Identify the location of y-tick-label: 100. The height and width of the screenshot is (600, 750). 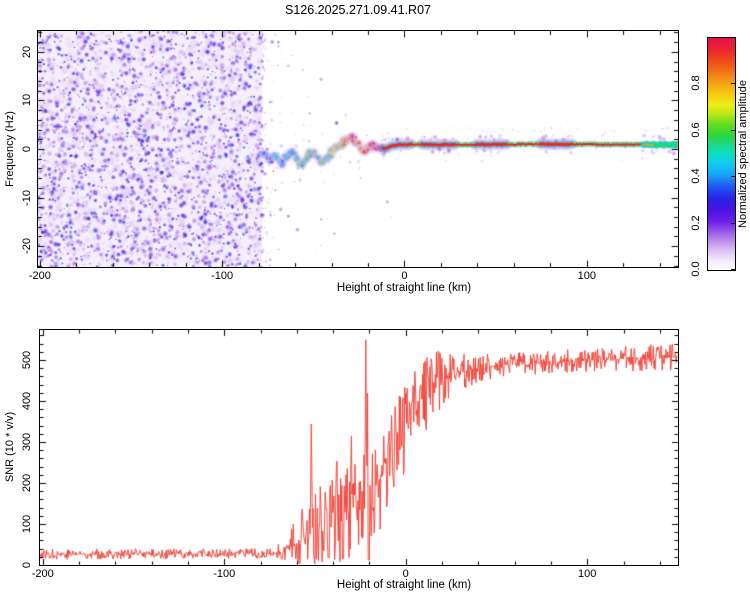
(27, 524).